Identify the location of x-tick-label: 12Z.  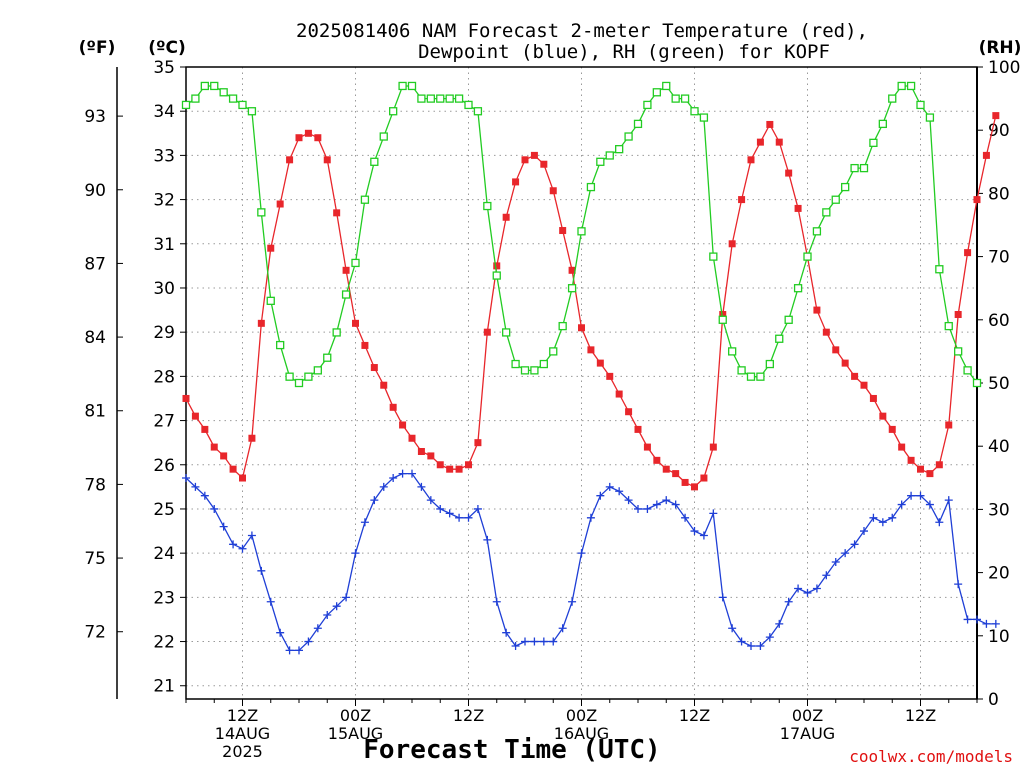
(694, 715).